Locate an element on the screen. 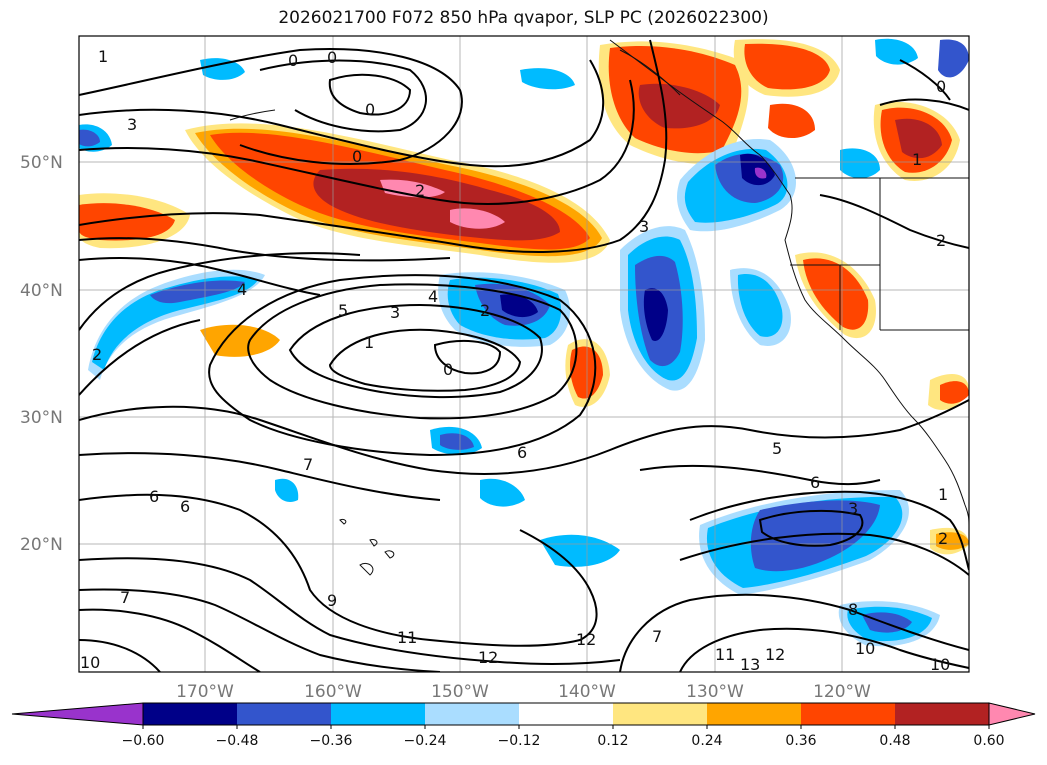  shade-neg-extreme is located at coordinates (760, 173).